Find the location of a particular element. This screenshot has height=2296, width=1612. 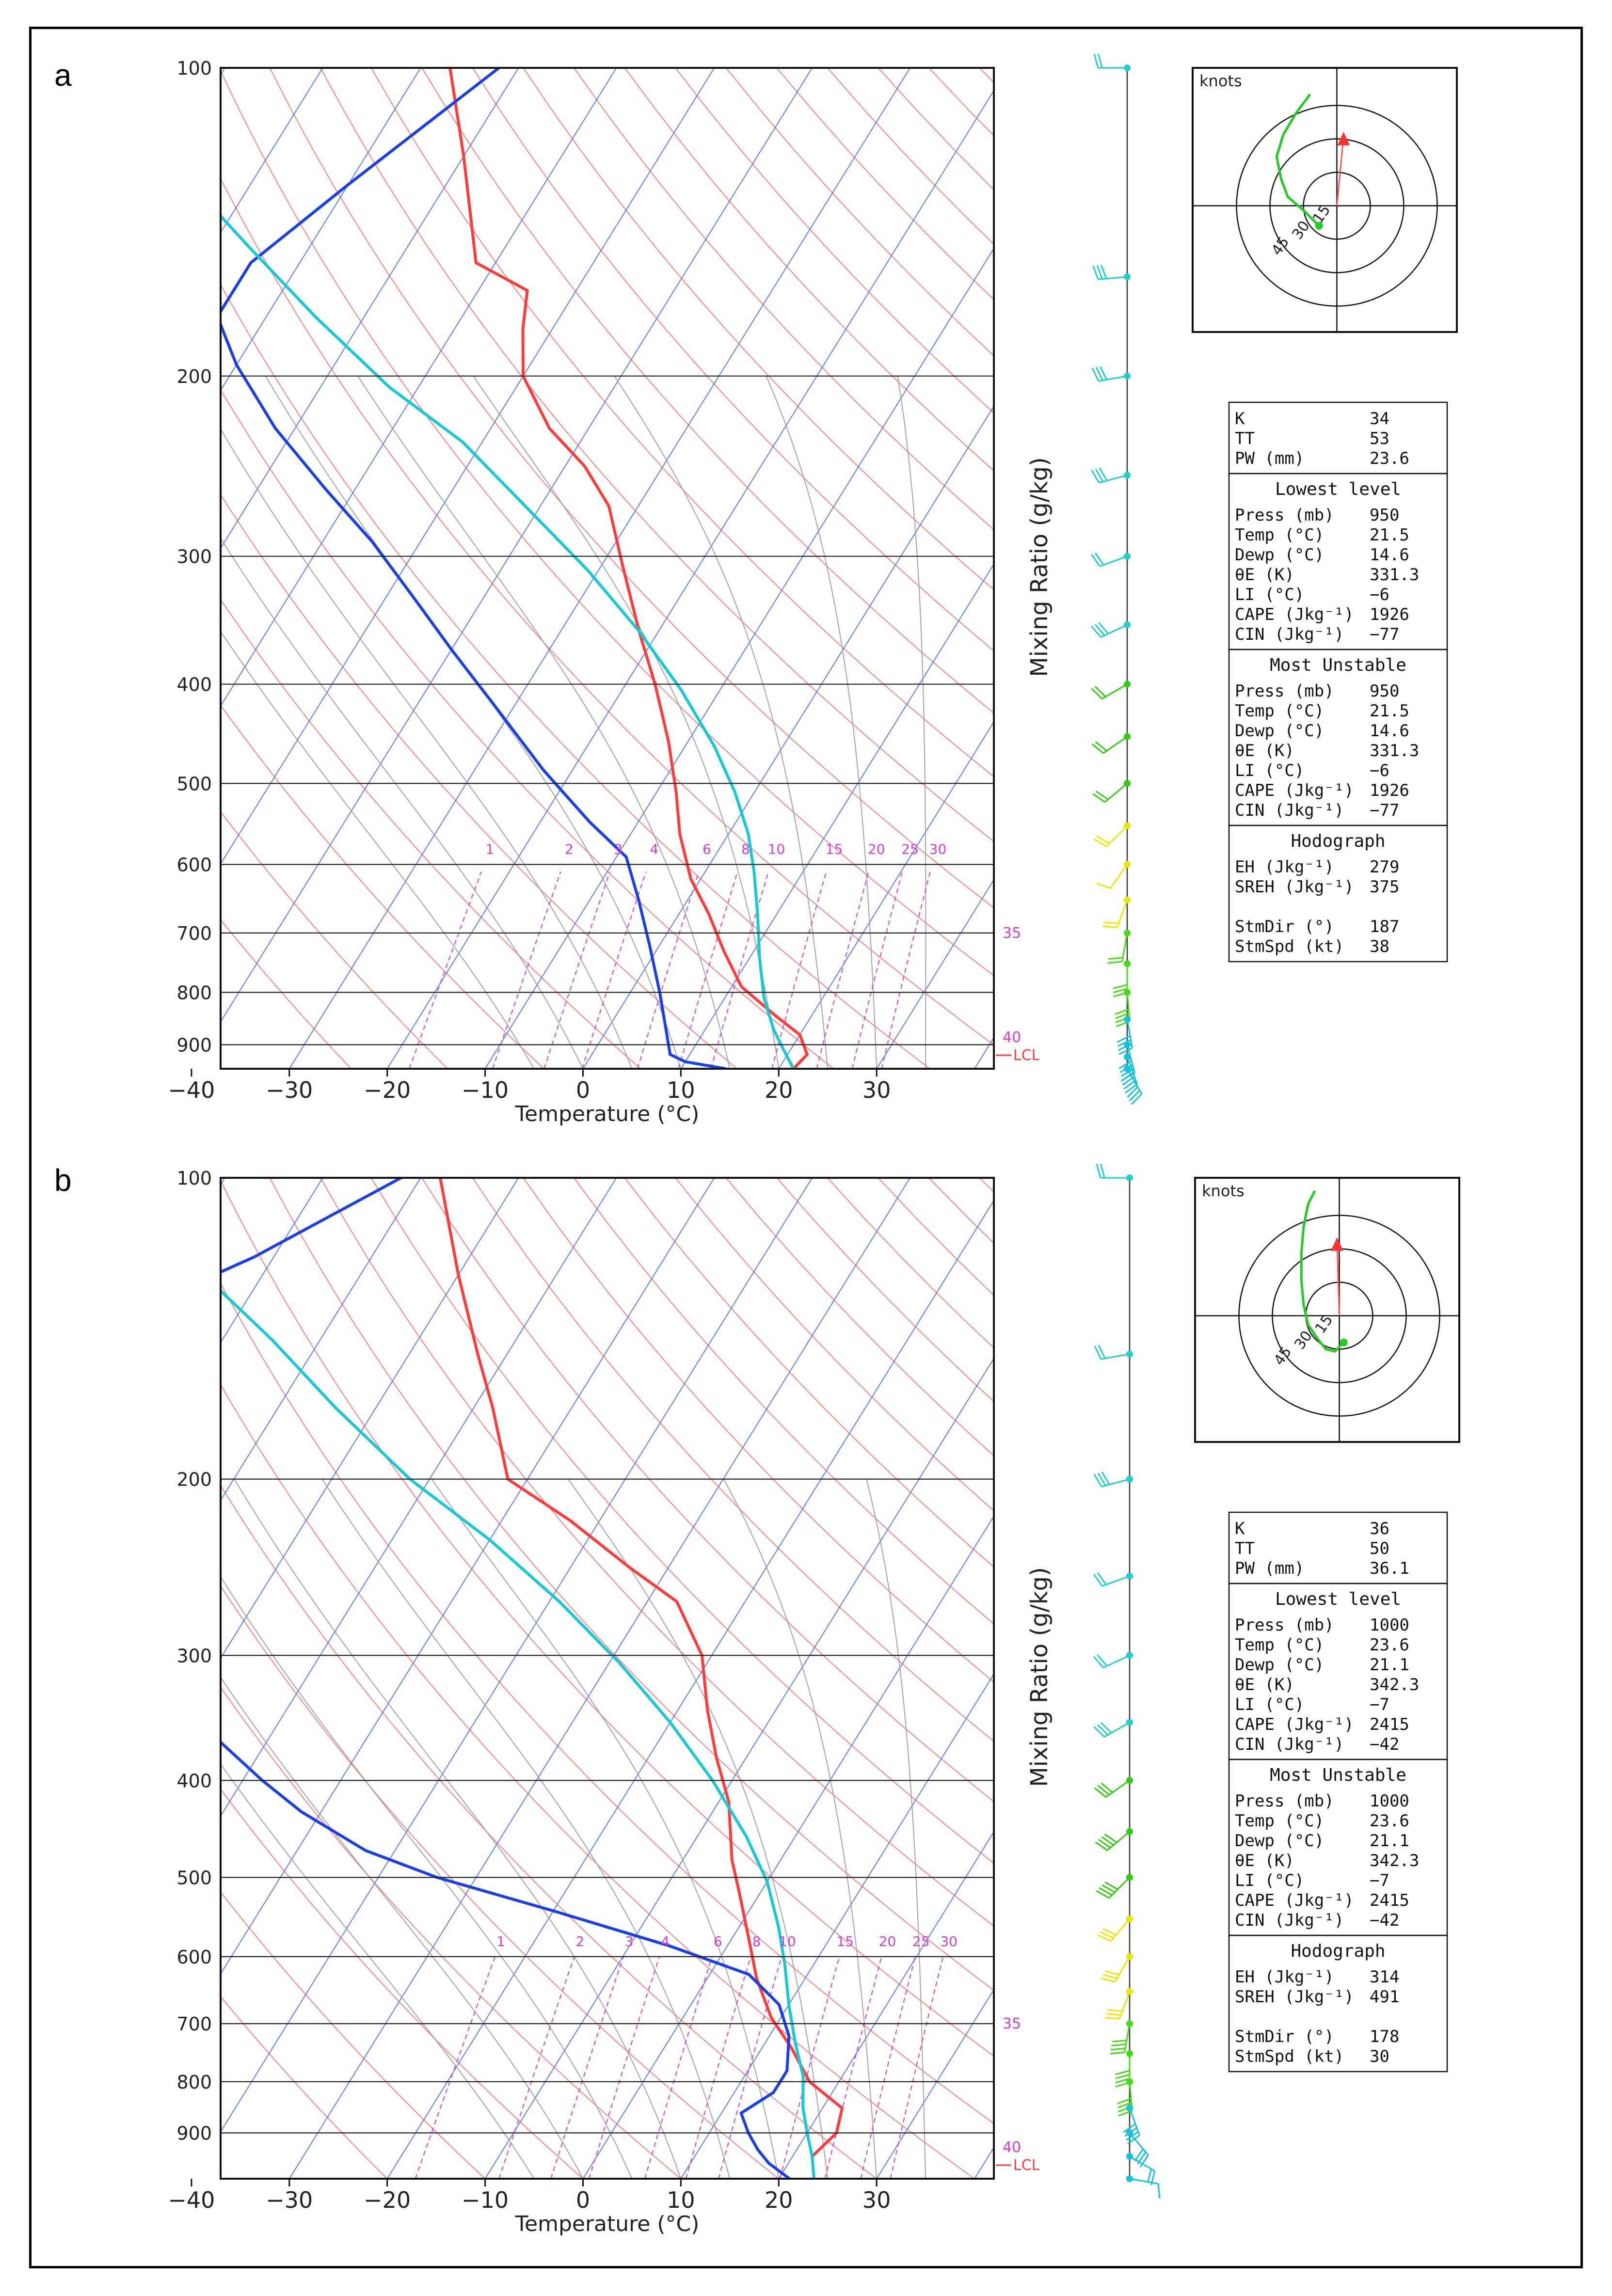

y-tick-label: 500 is located at coordinates (194, 783).